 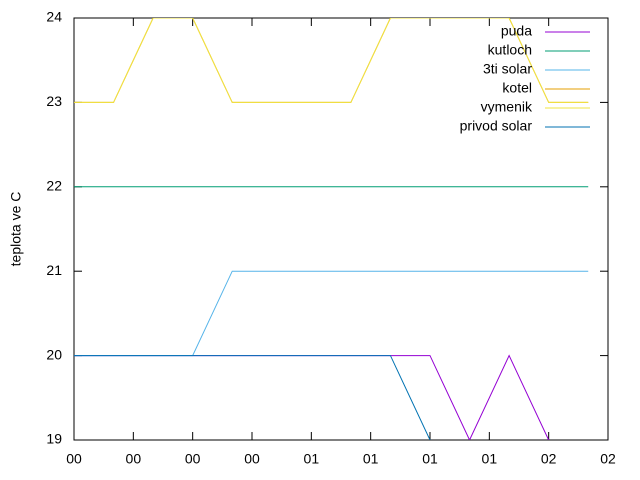 What do you see at coordinates (510, 50) in the screenshot?
I see `legend-label: kutloch` at bounding box center [510, 50].